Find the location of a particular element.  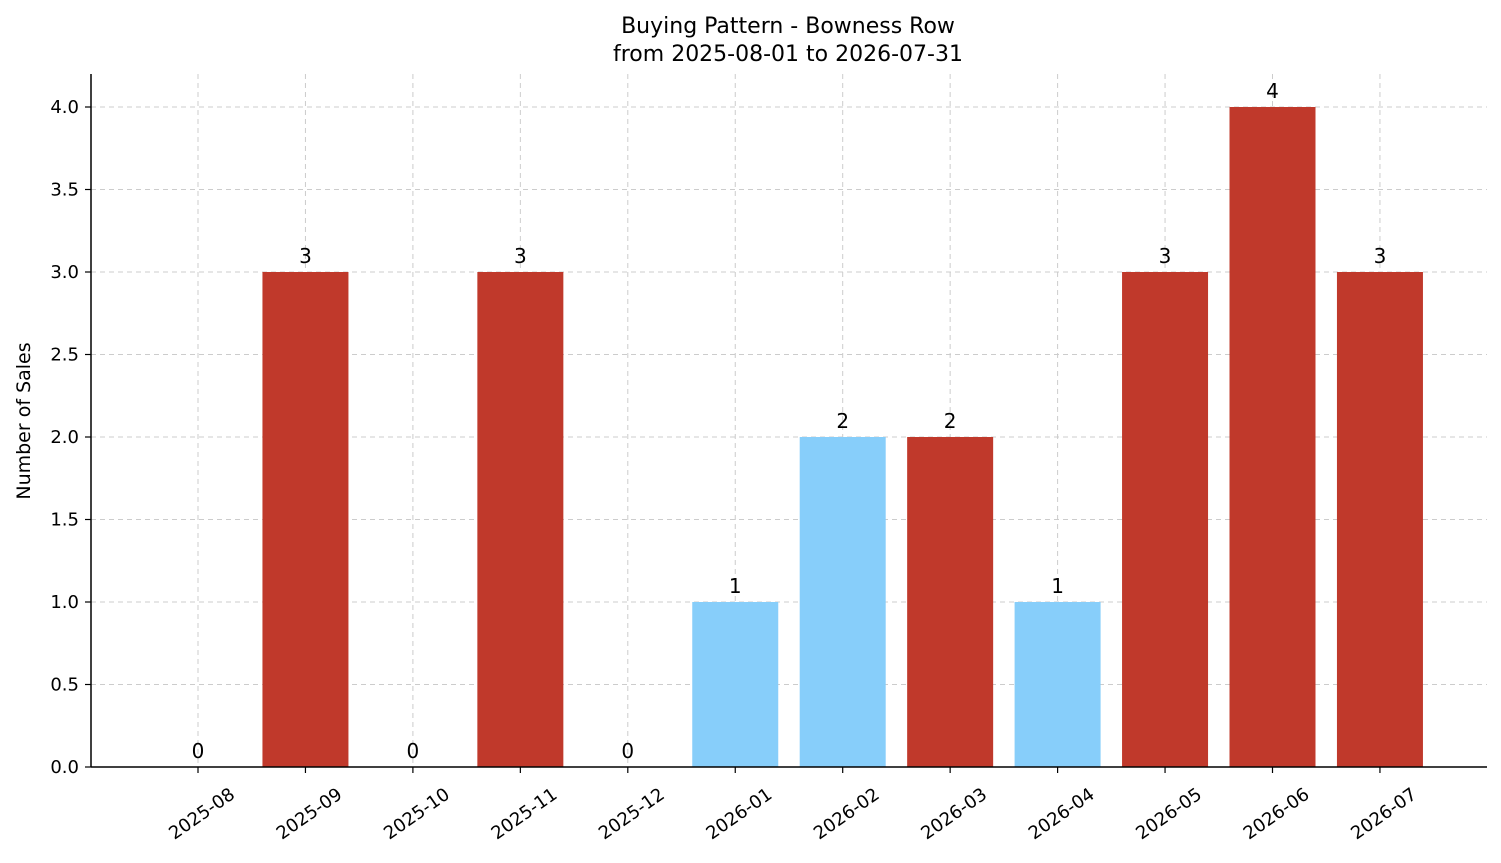

chart-title: Buying Pattern - Bowness Row is located at coordinates (788, 26).